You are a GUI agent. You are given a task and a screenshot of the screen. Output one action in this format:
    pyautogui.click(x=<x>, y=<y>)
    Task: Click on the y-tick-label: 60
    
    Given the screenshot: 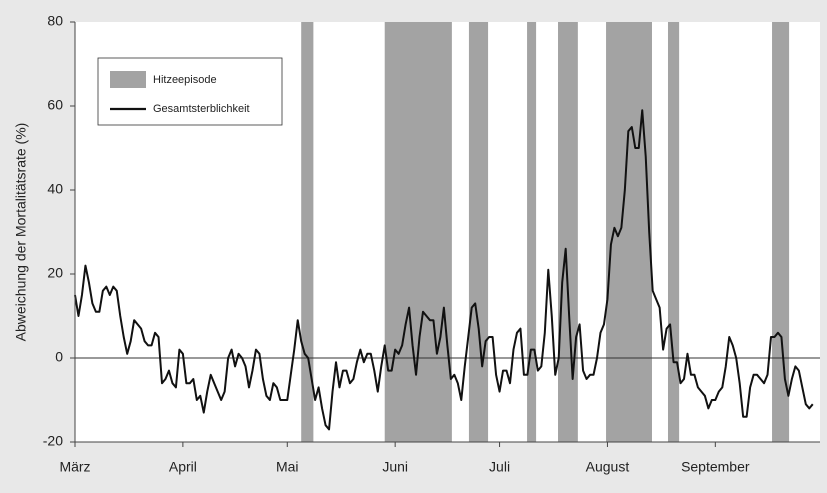 What is the action you would take?
    pyautogui.click(x=55, y=105)
    